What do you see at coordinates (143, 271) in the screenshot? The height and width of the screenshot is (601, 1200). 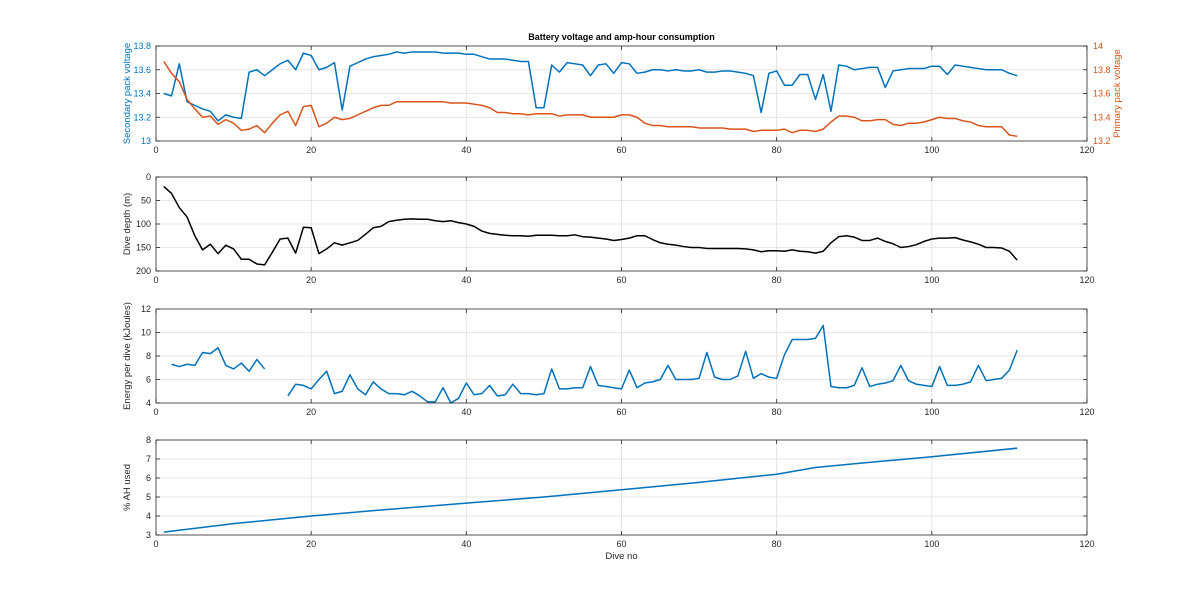 I see `y-tick-label: 200` at bounding box center [143, 271].